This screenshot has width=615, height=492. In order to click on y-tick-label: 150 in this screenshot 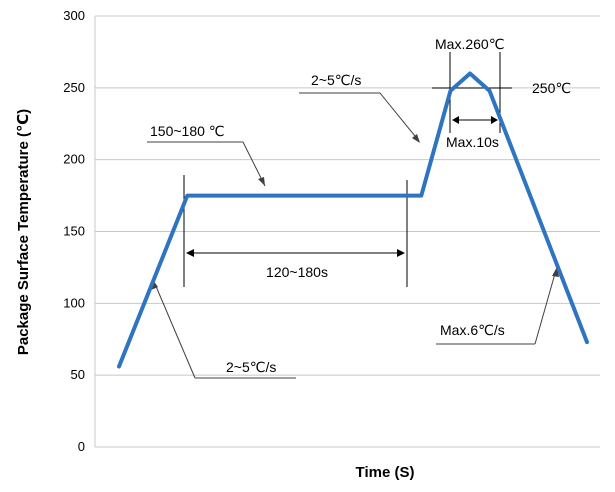, I will do `click(74, 231)`.